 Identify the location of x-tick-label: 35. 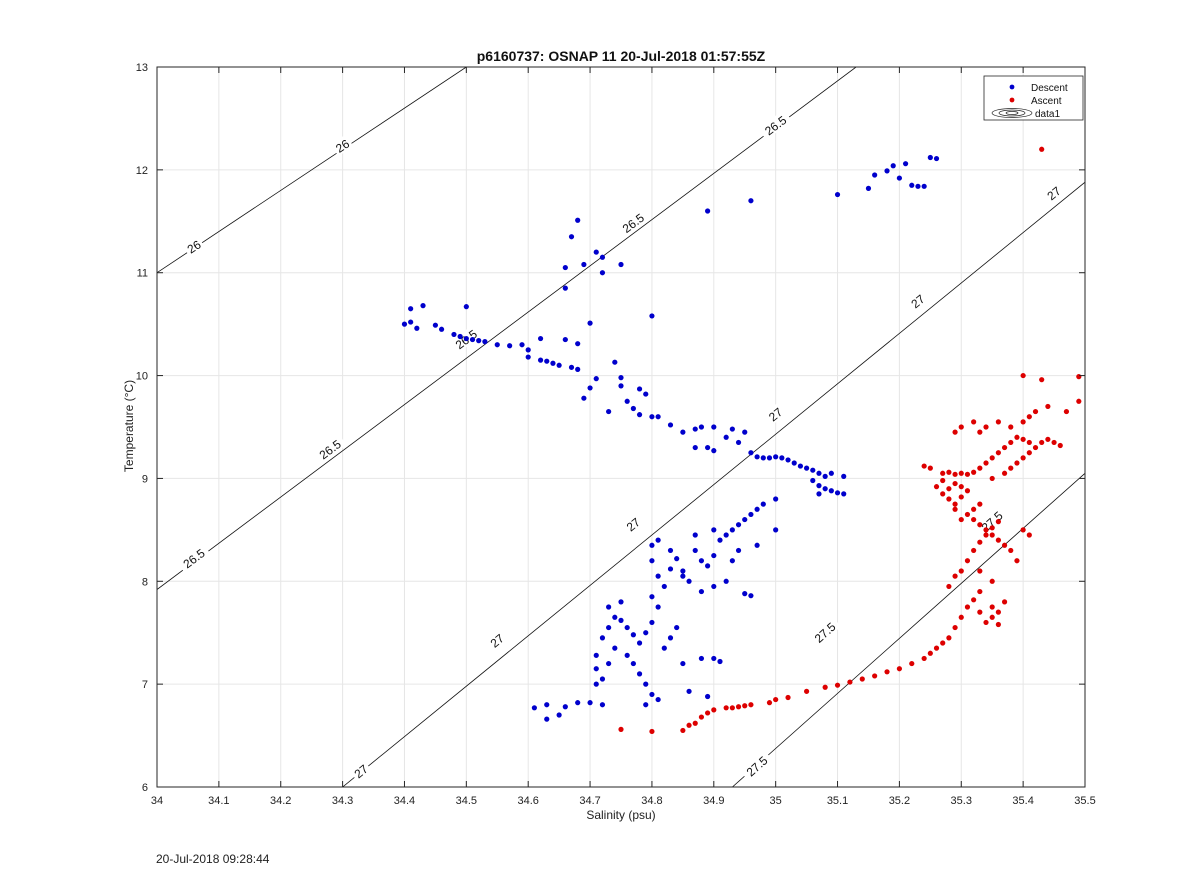
(776, 801).